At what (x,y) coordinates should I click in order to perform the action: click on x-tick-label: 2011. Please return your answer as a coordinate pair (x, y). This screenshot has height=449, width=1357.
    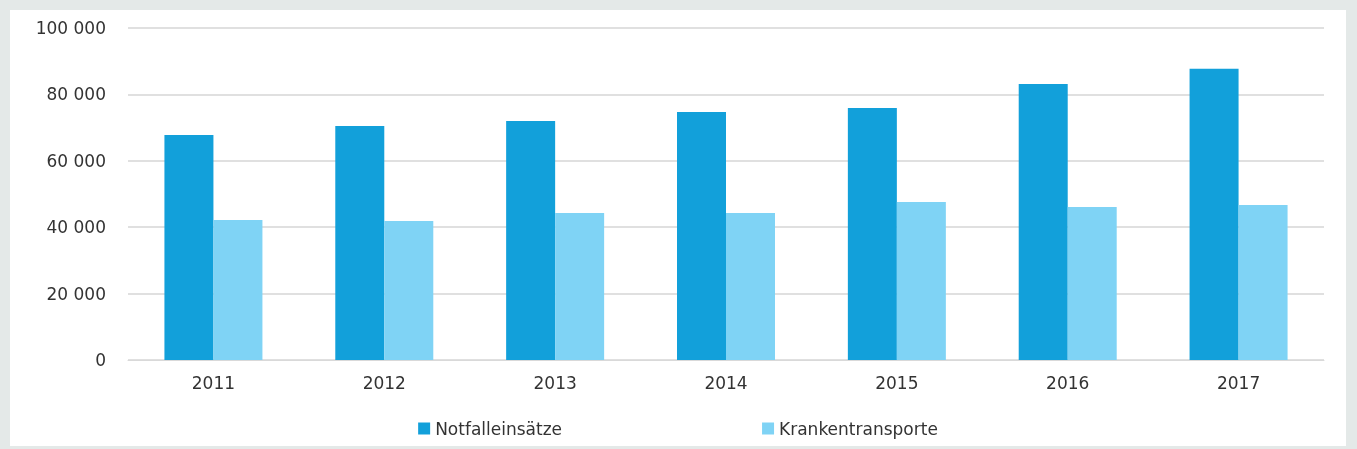
    Looking at the image, I should click on (213, 382).